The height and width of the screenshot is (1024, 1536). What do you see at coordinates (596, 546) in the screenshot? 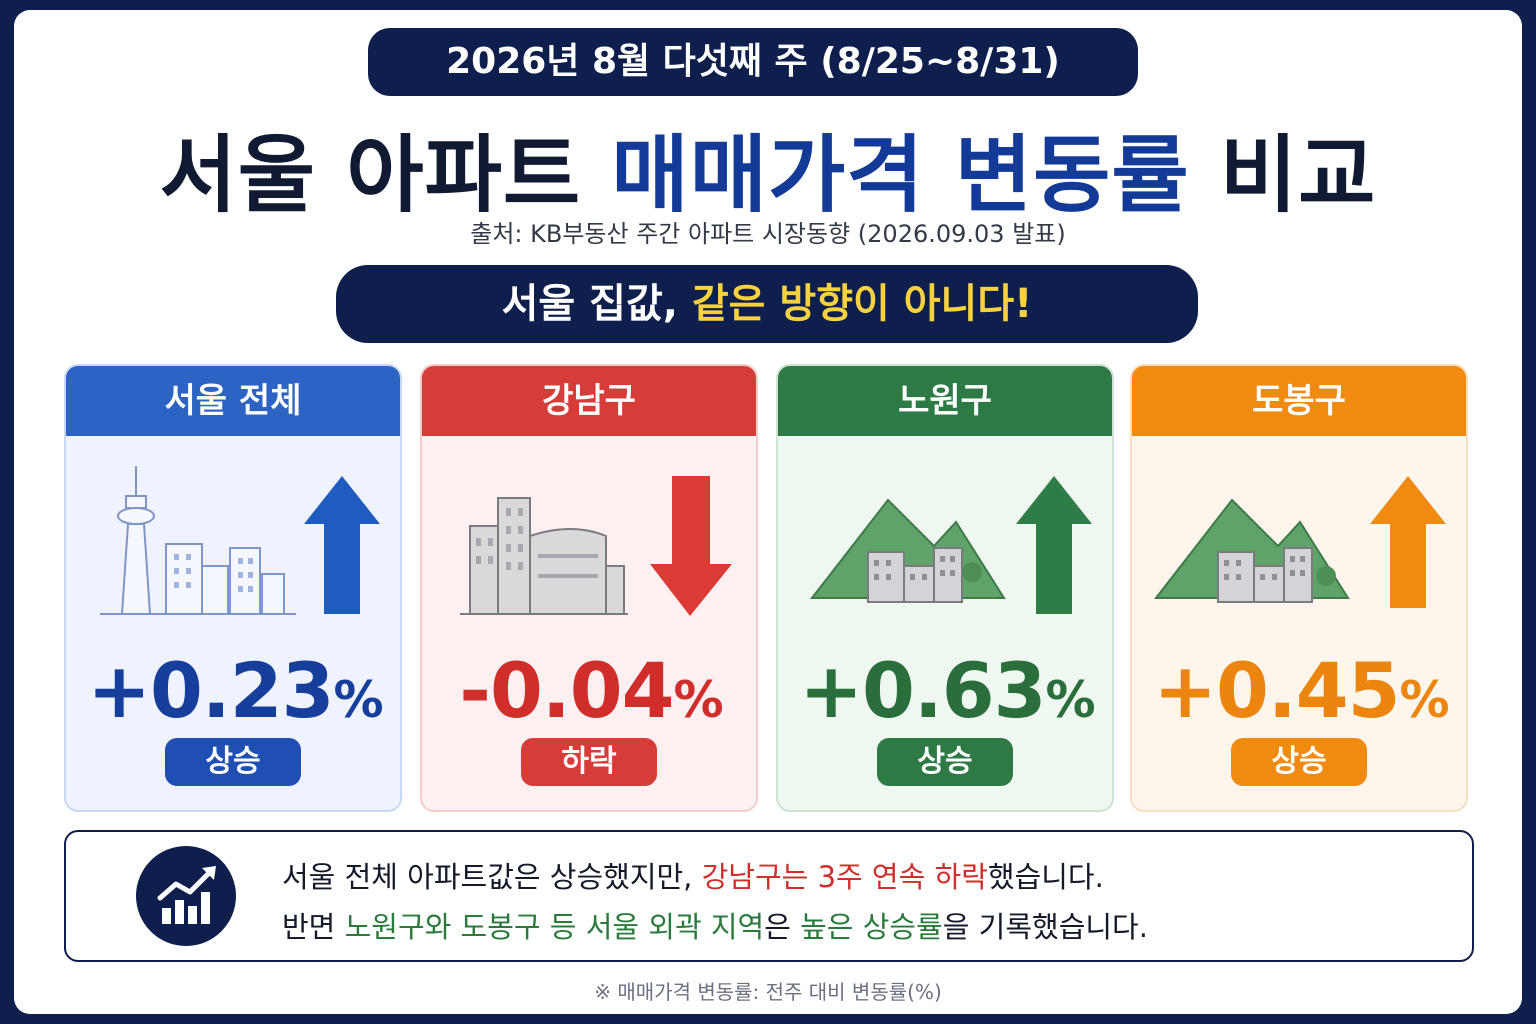
I see `gangnam-buildings-icon` at bounding box center [596, 546].